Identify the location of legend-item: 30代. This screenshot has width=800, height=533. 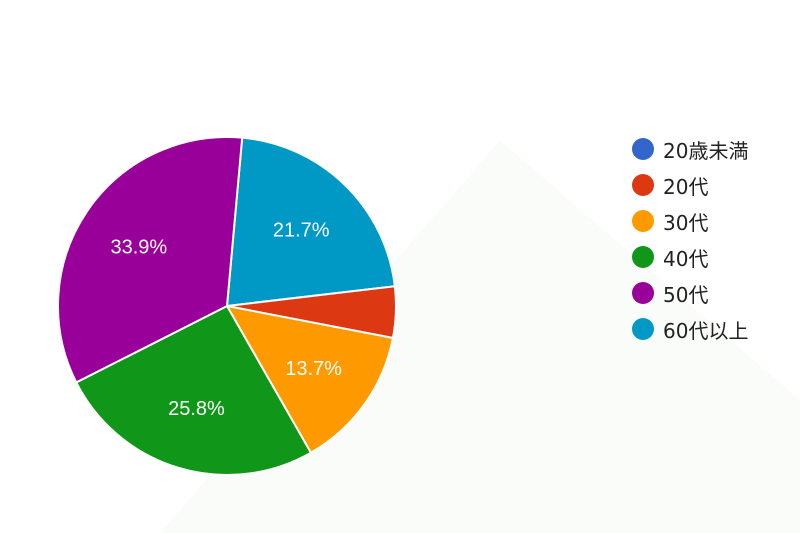
(690, 221).